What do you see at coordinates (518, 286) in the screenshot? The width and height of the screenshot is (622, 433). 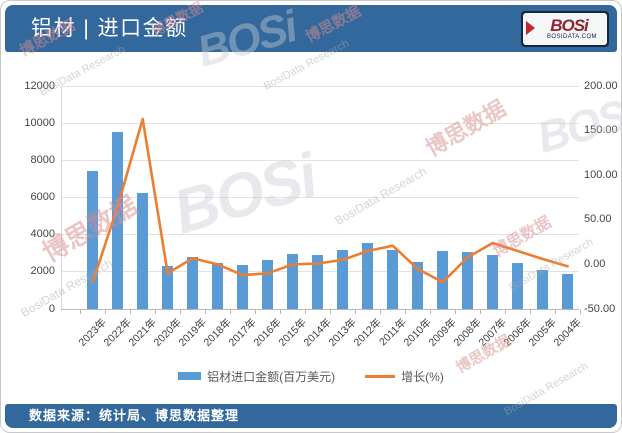 I see `bar-2006年` at bounding box center [518, 286].